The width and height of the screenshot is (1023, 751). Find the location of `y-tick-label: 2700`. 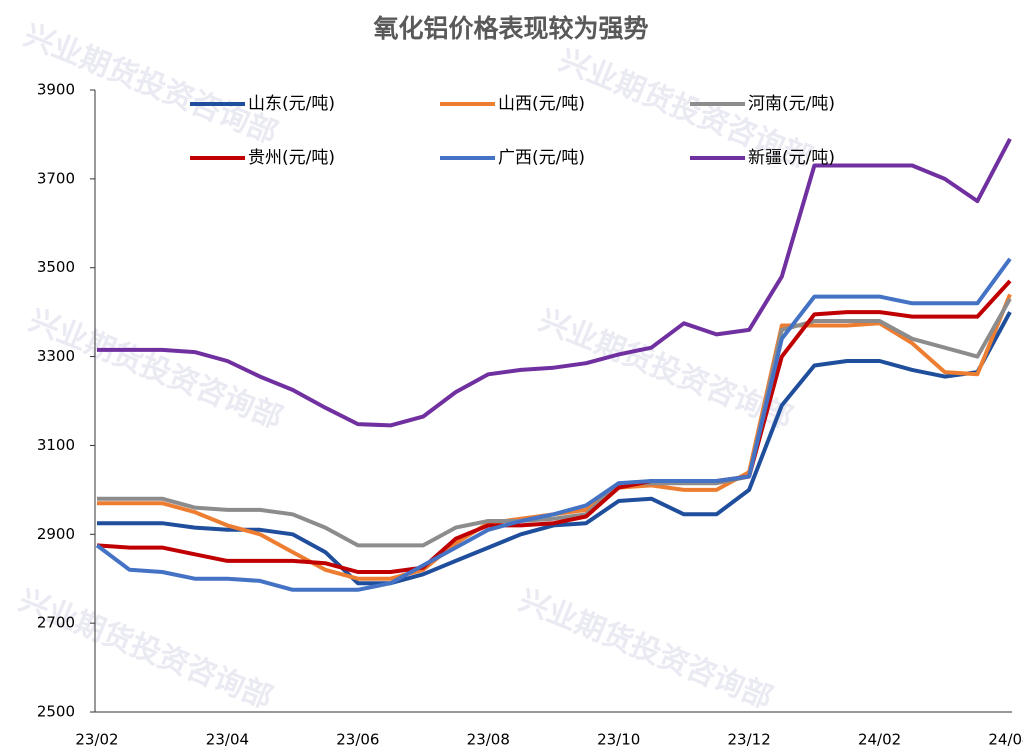

y-tick-label: 2700 is located at coordinates (56, 623).